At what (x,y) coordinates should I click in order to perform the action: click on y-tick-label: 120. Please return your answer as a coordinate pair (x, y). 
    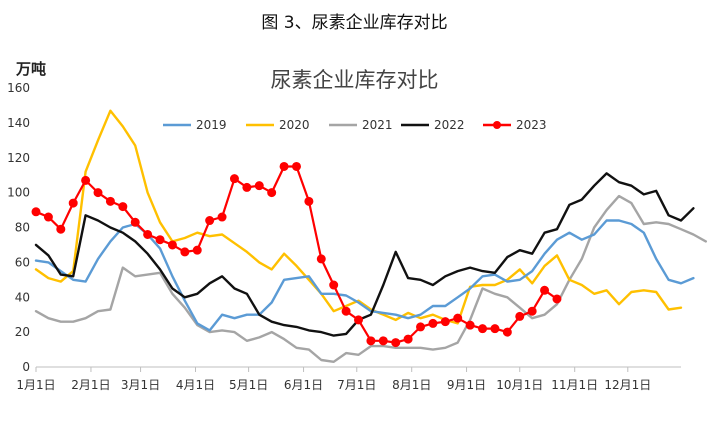
    Looking at the image, I should click on (18, 158).